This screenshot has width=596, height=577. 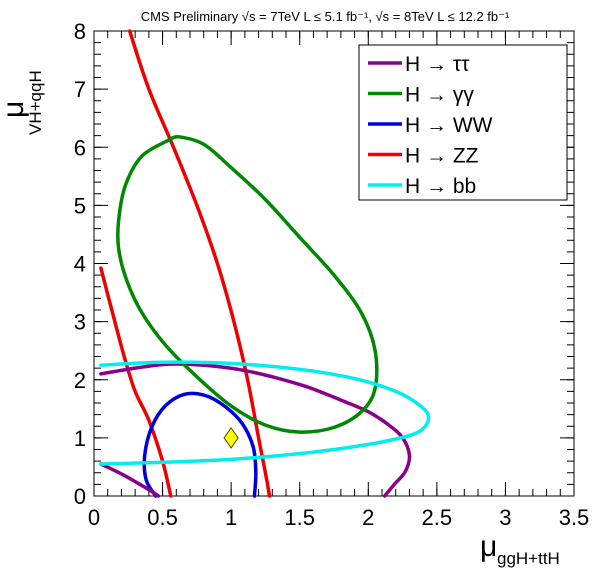 I want to click on x-axis-title: μ ggH+ttH, so click(x=520, y=549).